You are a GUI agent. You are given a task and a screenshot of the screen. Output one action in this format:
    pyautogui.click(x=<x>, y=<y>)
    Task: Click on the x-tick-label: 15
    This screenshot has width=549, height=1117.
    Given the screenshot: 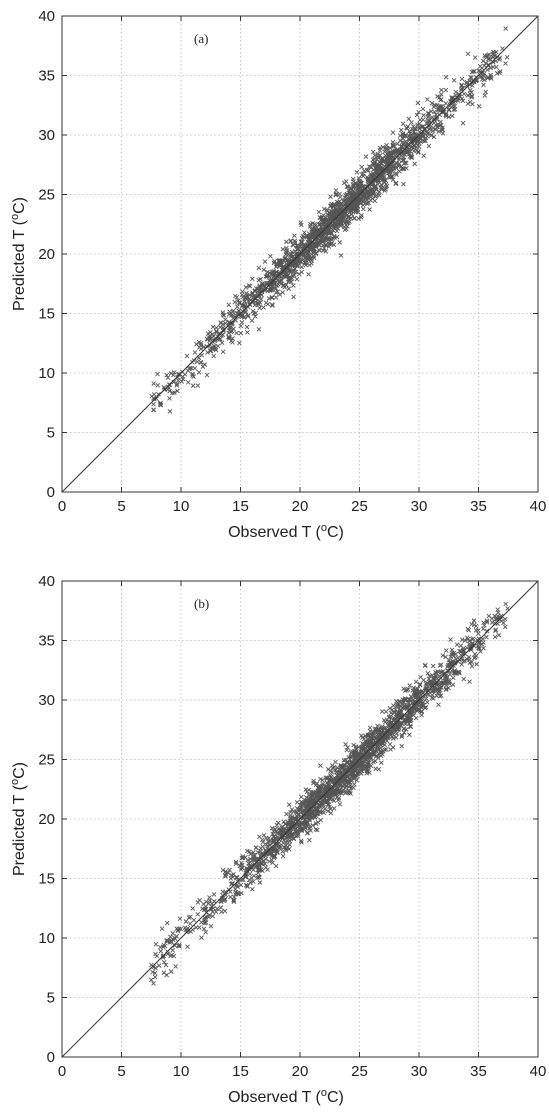 What is the action you would take?
    pyautogui.click(x=240, y=506)
    